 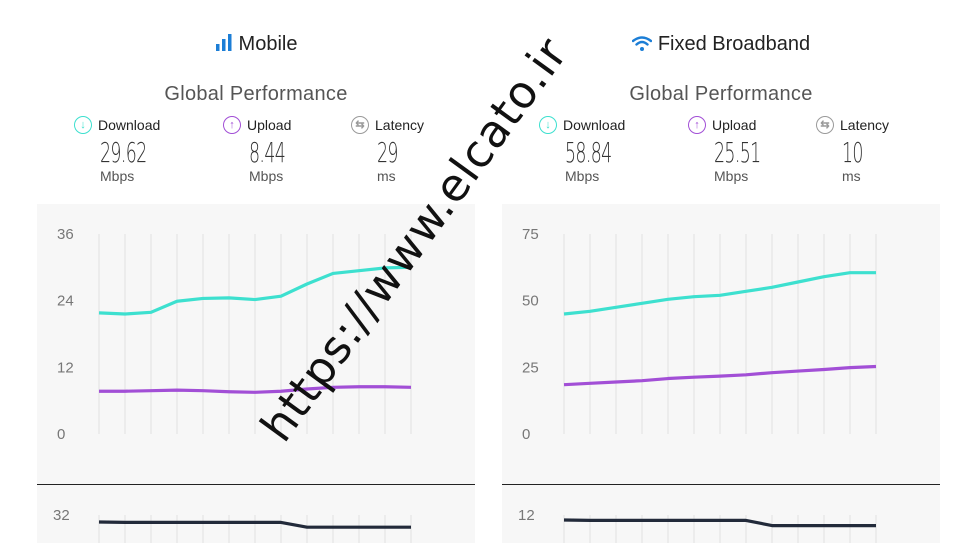 What do you see at coordinates (61, 515) in the screenshot?
I see `mobile-latency-y-tick: 32` at bounding box center [61, 515].